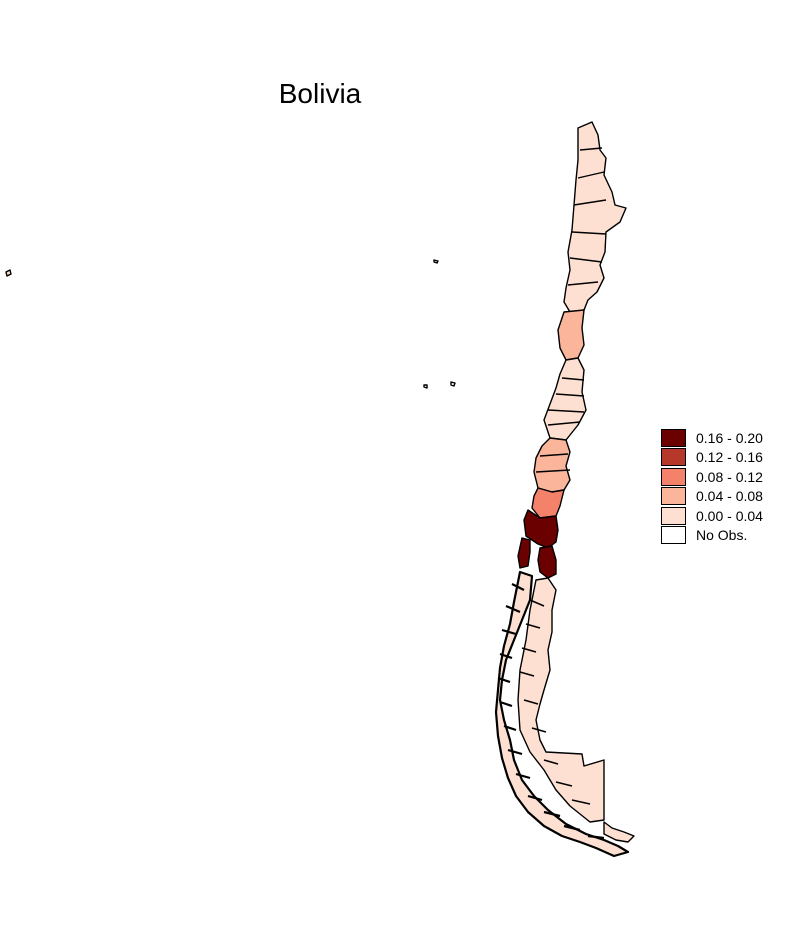 This screenshot has width=803, height=935. Describe the element at coordinates (729, 476) in the screenshot. I see `legend-label: 0.08 - 0.12` at that location.